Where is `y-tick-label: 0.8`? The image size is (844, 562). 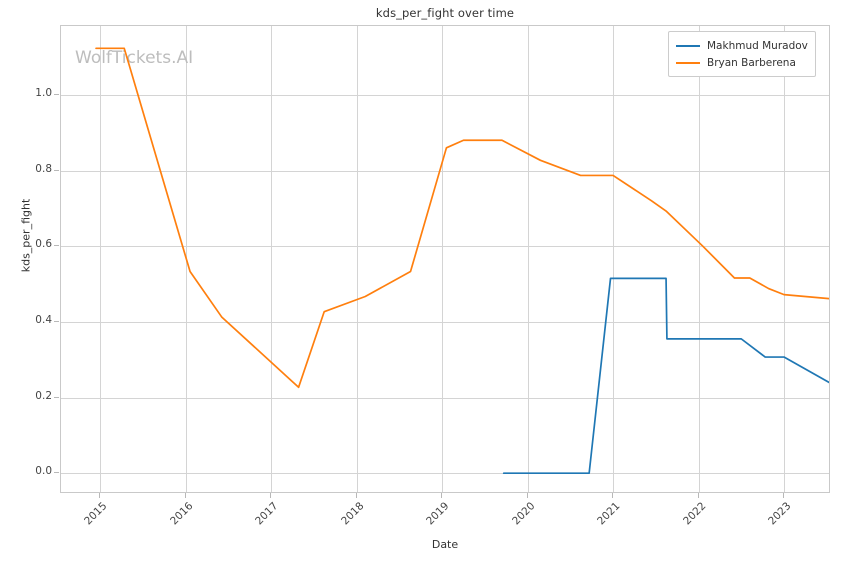 y-tick-label: 0.8 is located at coordinates (43, 168).